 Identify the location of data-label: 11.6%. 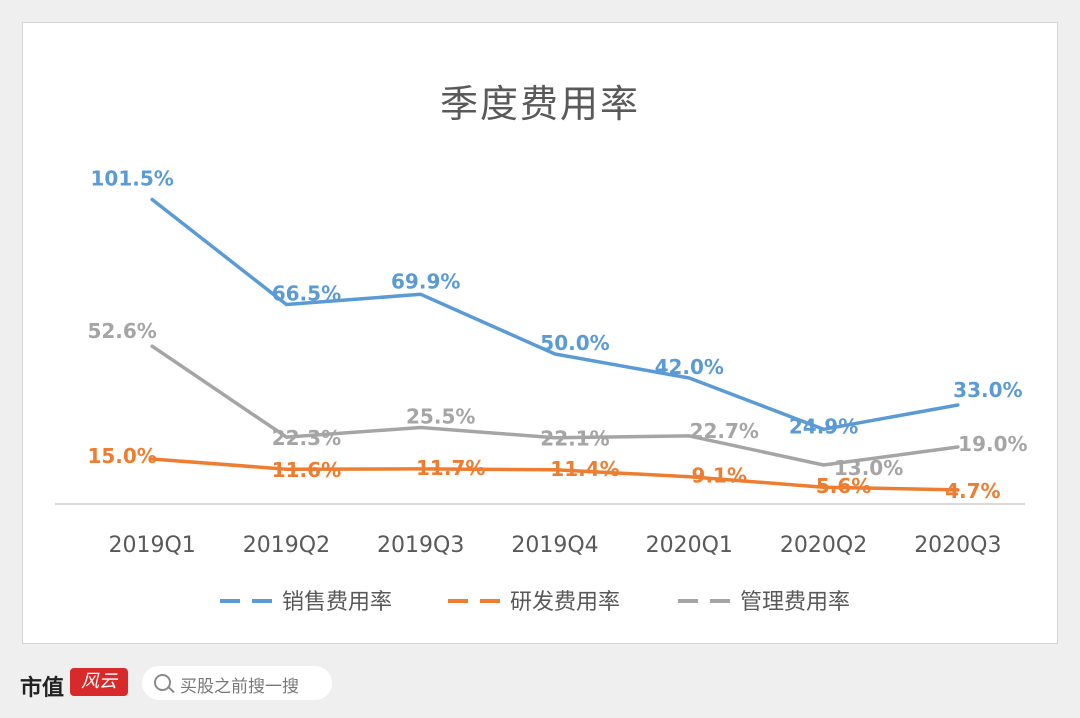
(306, 470).